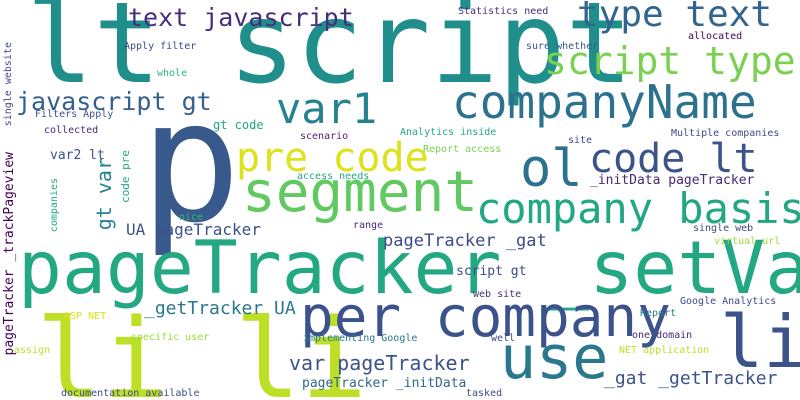 Image resolution: width=800 pixels, height=400 pixels. I want to click on word-one-domain: one domain, so click(662, 335).